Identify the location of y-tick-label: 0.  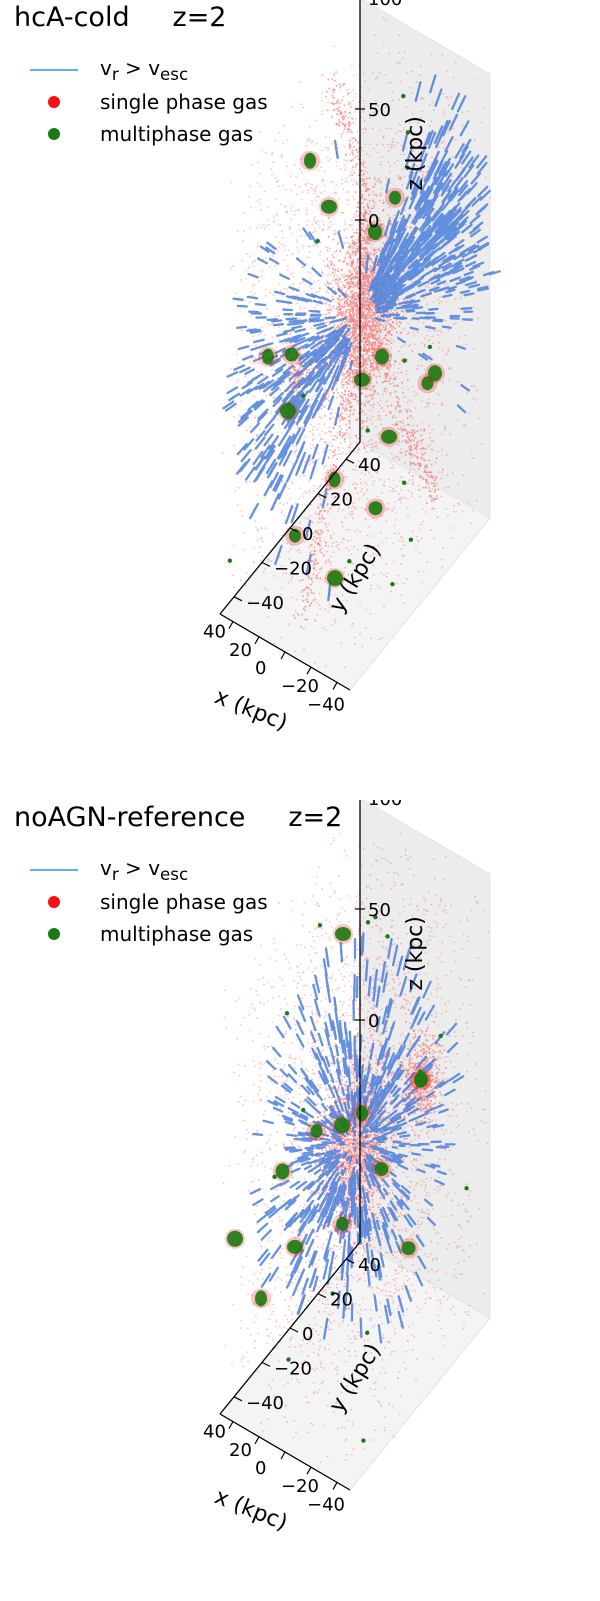
(307, 1334).